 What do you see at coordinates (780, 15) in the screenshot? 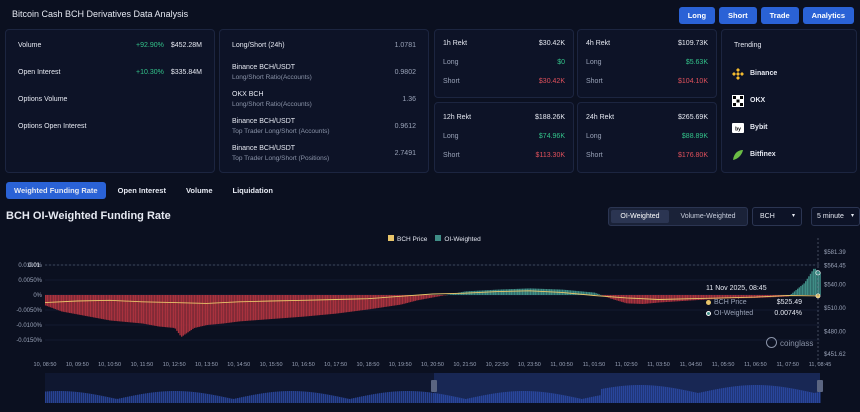
I see `trade-button: Trade` at bounding box center [780, 15].